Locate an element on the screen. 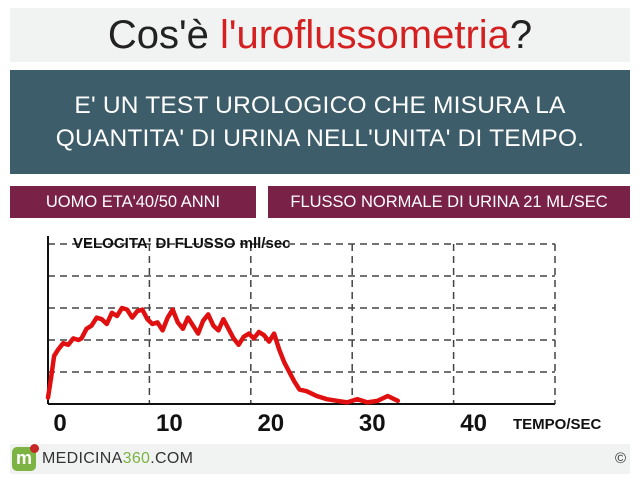 The height and width of the screenshot is (480, 640). logo-leaf-icon is located at coordinates (34, 448).